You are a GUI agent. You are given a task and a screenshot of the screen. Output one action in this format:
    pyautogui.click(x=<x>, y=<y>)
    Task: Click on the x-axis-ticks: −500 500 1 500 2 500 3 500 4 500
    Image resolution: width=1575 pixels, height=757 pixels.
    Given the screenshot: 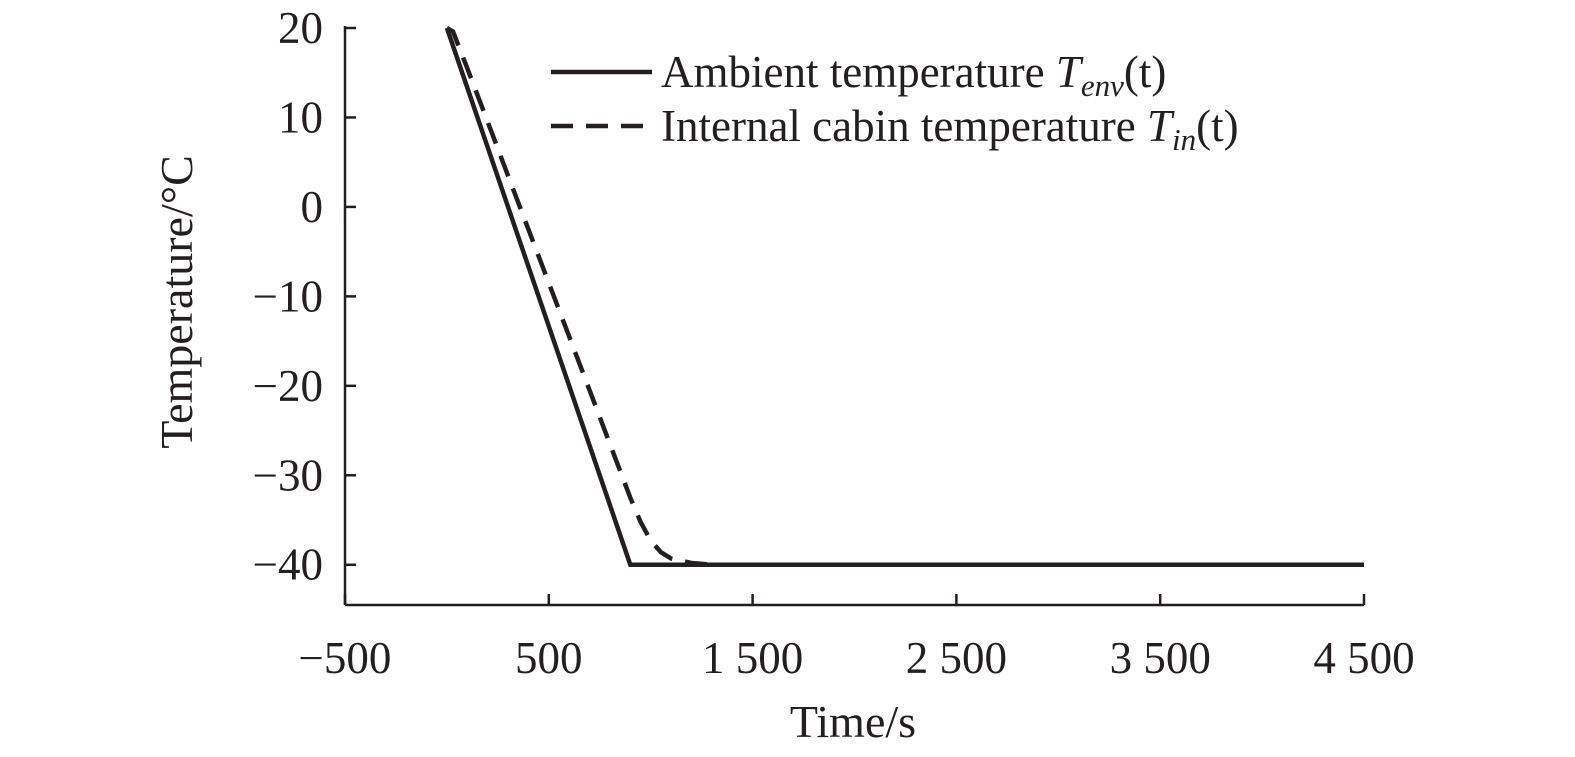 What is the action you would take?
    pyautogui.click(x=857, y=638)
    